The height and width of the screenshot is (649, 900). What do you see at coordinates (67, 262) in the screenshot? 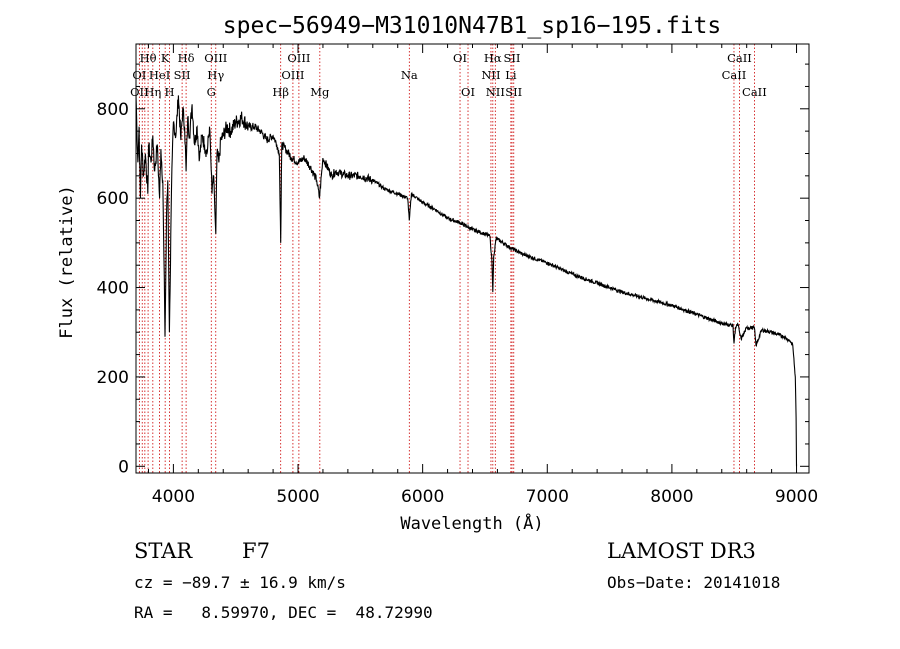
I see `y-axis-label: Flux (relative)` at bounding box center [67, 262].